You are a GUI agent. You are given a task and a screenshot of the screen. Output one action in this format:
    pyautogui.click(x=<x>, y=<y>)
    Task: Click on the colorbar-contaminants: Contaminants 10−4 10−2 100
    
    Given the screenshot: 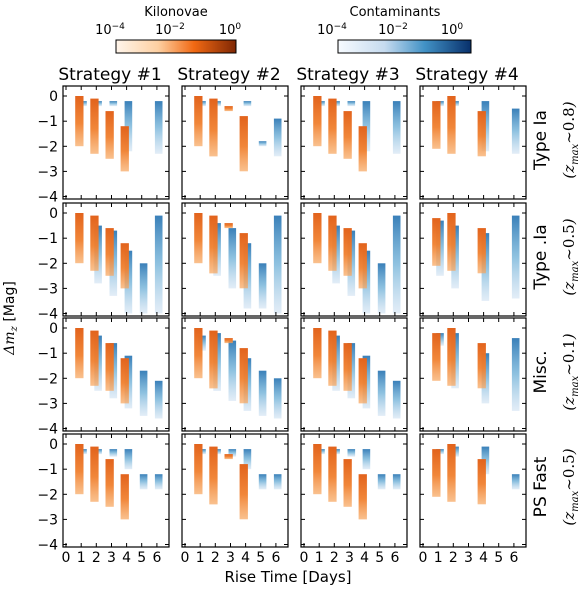 What is the action you would take?
    pyautogui.click(x=394, y=29)
    